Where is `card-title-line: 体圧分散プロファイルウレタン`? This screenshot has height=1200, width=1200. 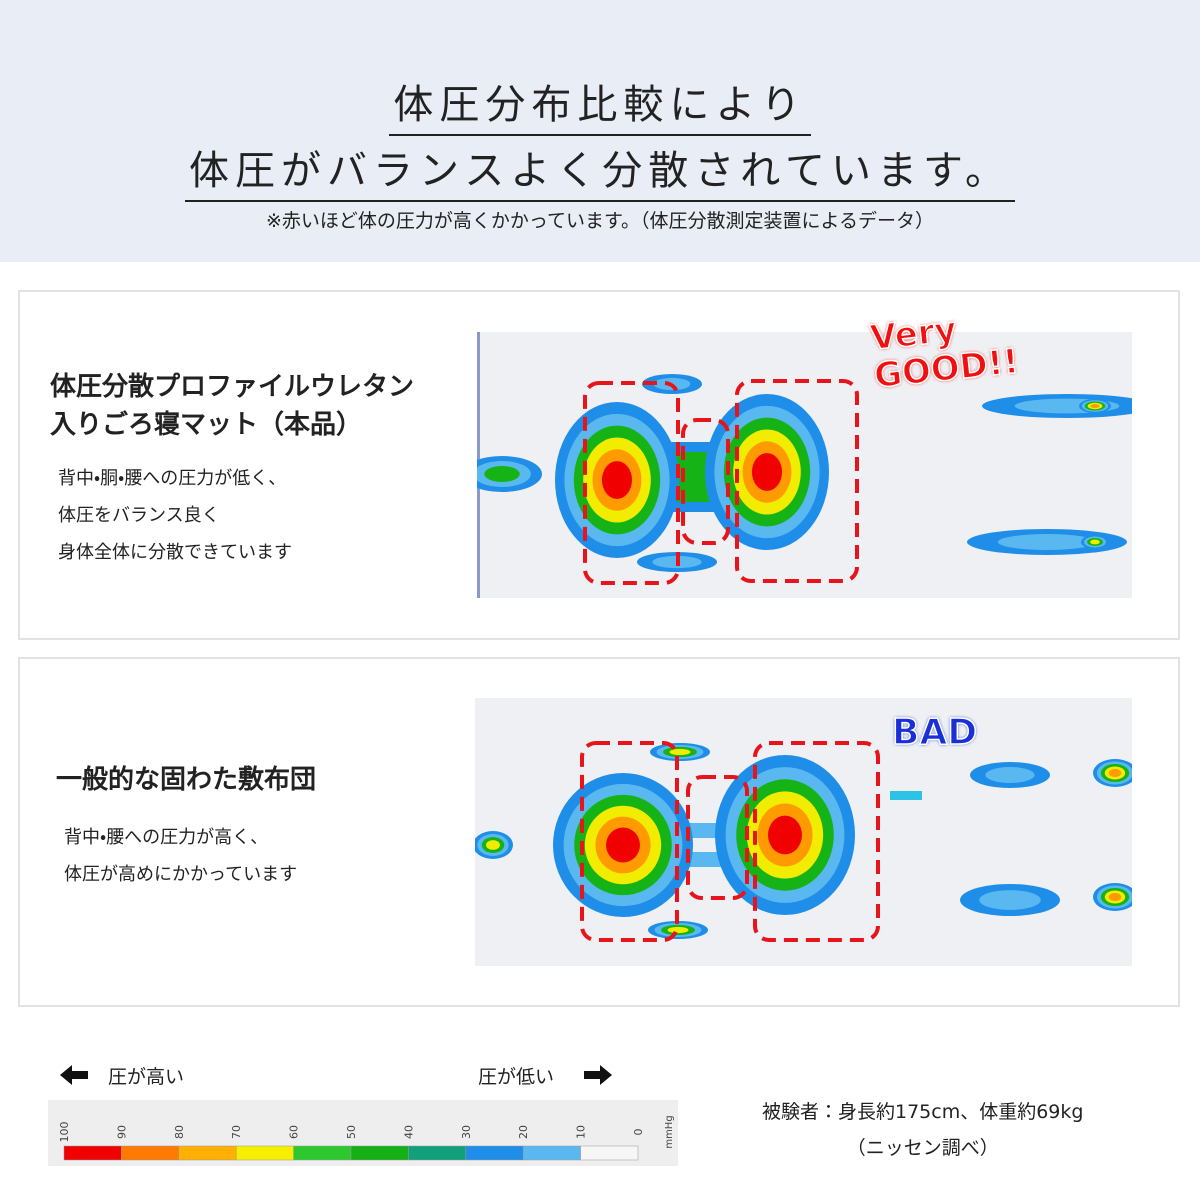 card-title-line: 体圧分散プロファイルウレタン is located at coordinates (232, 387).